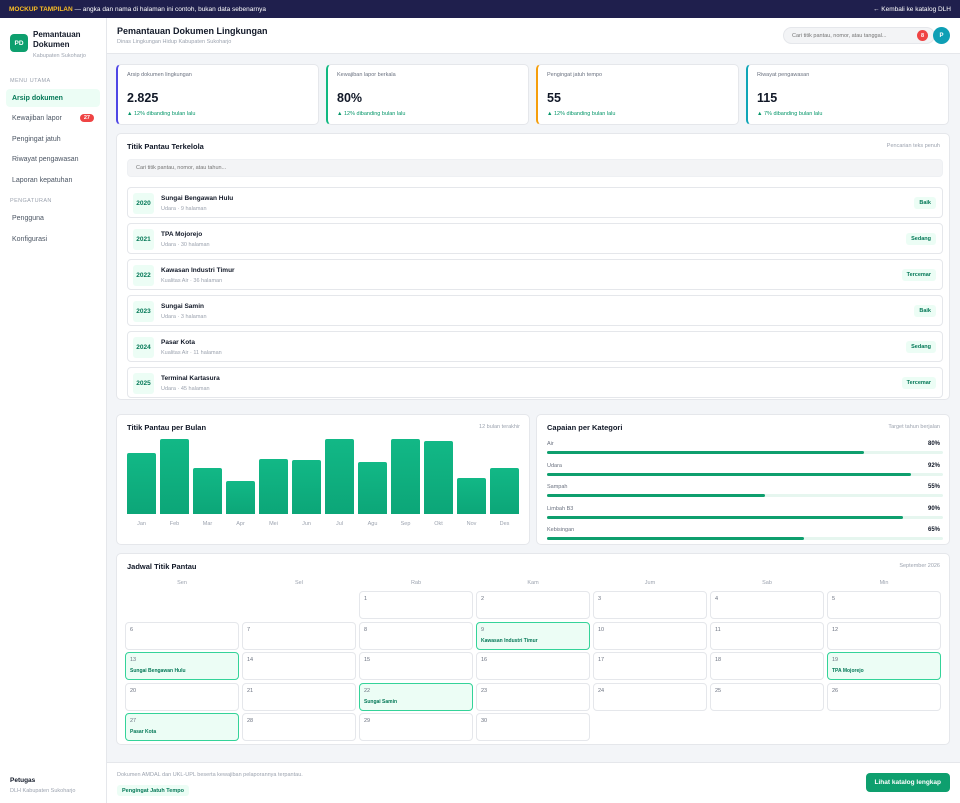 This screenshot has height=803, width=960. I want to click on calendar-day-number: 3, so click(600, 599).